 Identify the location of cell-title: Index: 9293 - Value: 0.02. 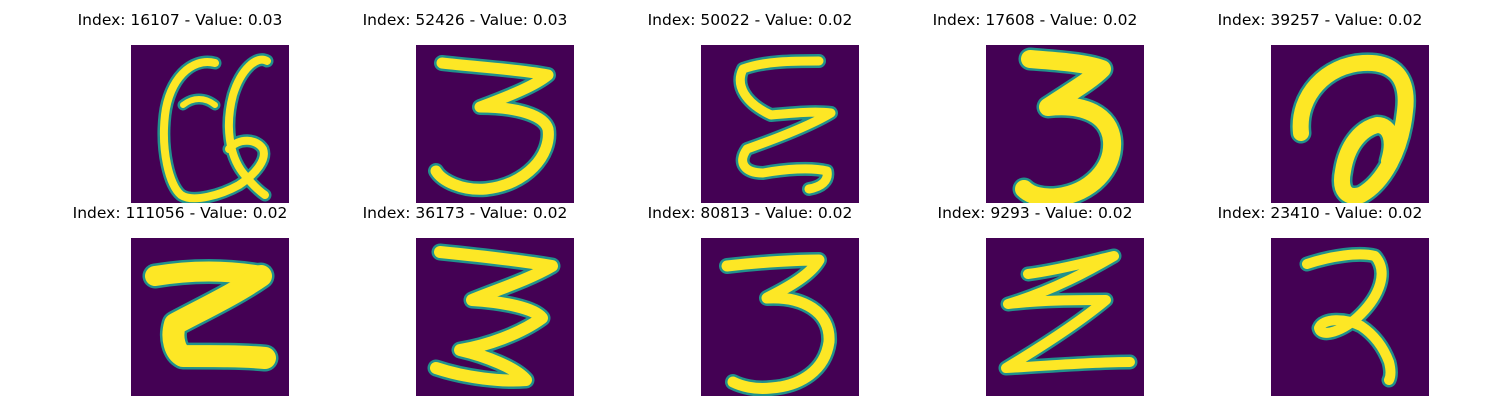
(1035, 213).